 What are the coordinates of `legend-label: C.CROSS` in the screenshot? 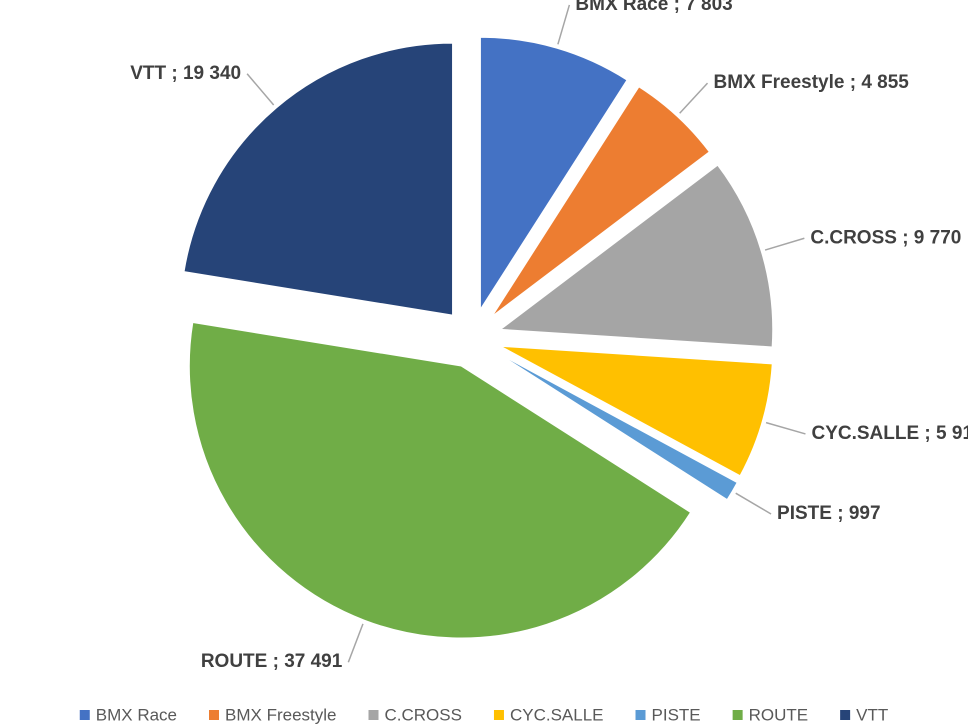 It's located at (422, 714).